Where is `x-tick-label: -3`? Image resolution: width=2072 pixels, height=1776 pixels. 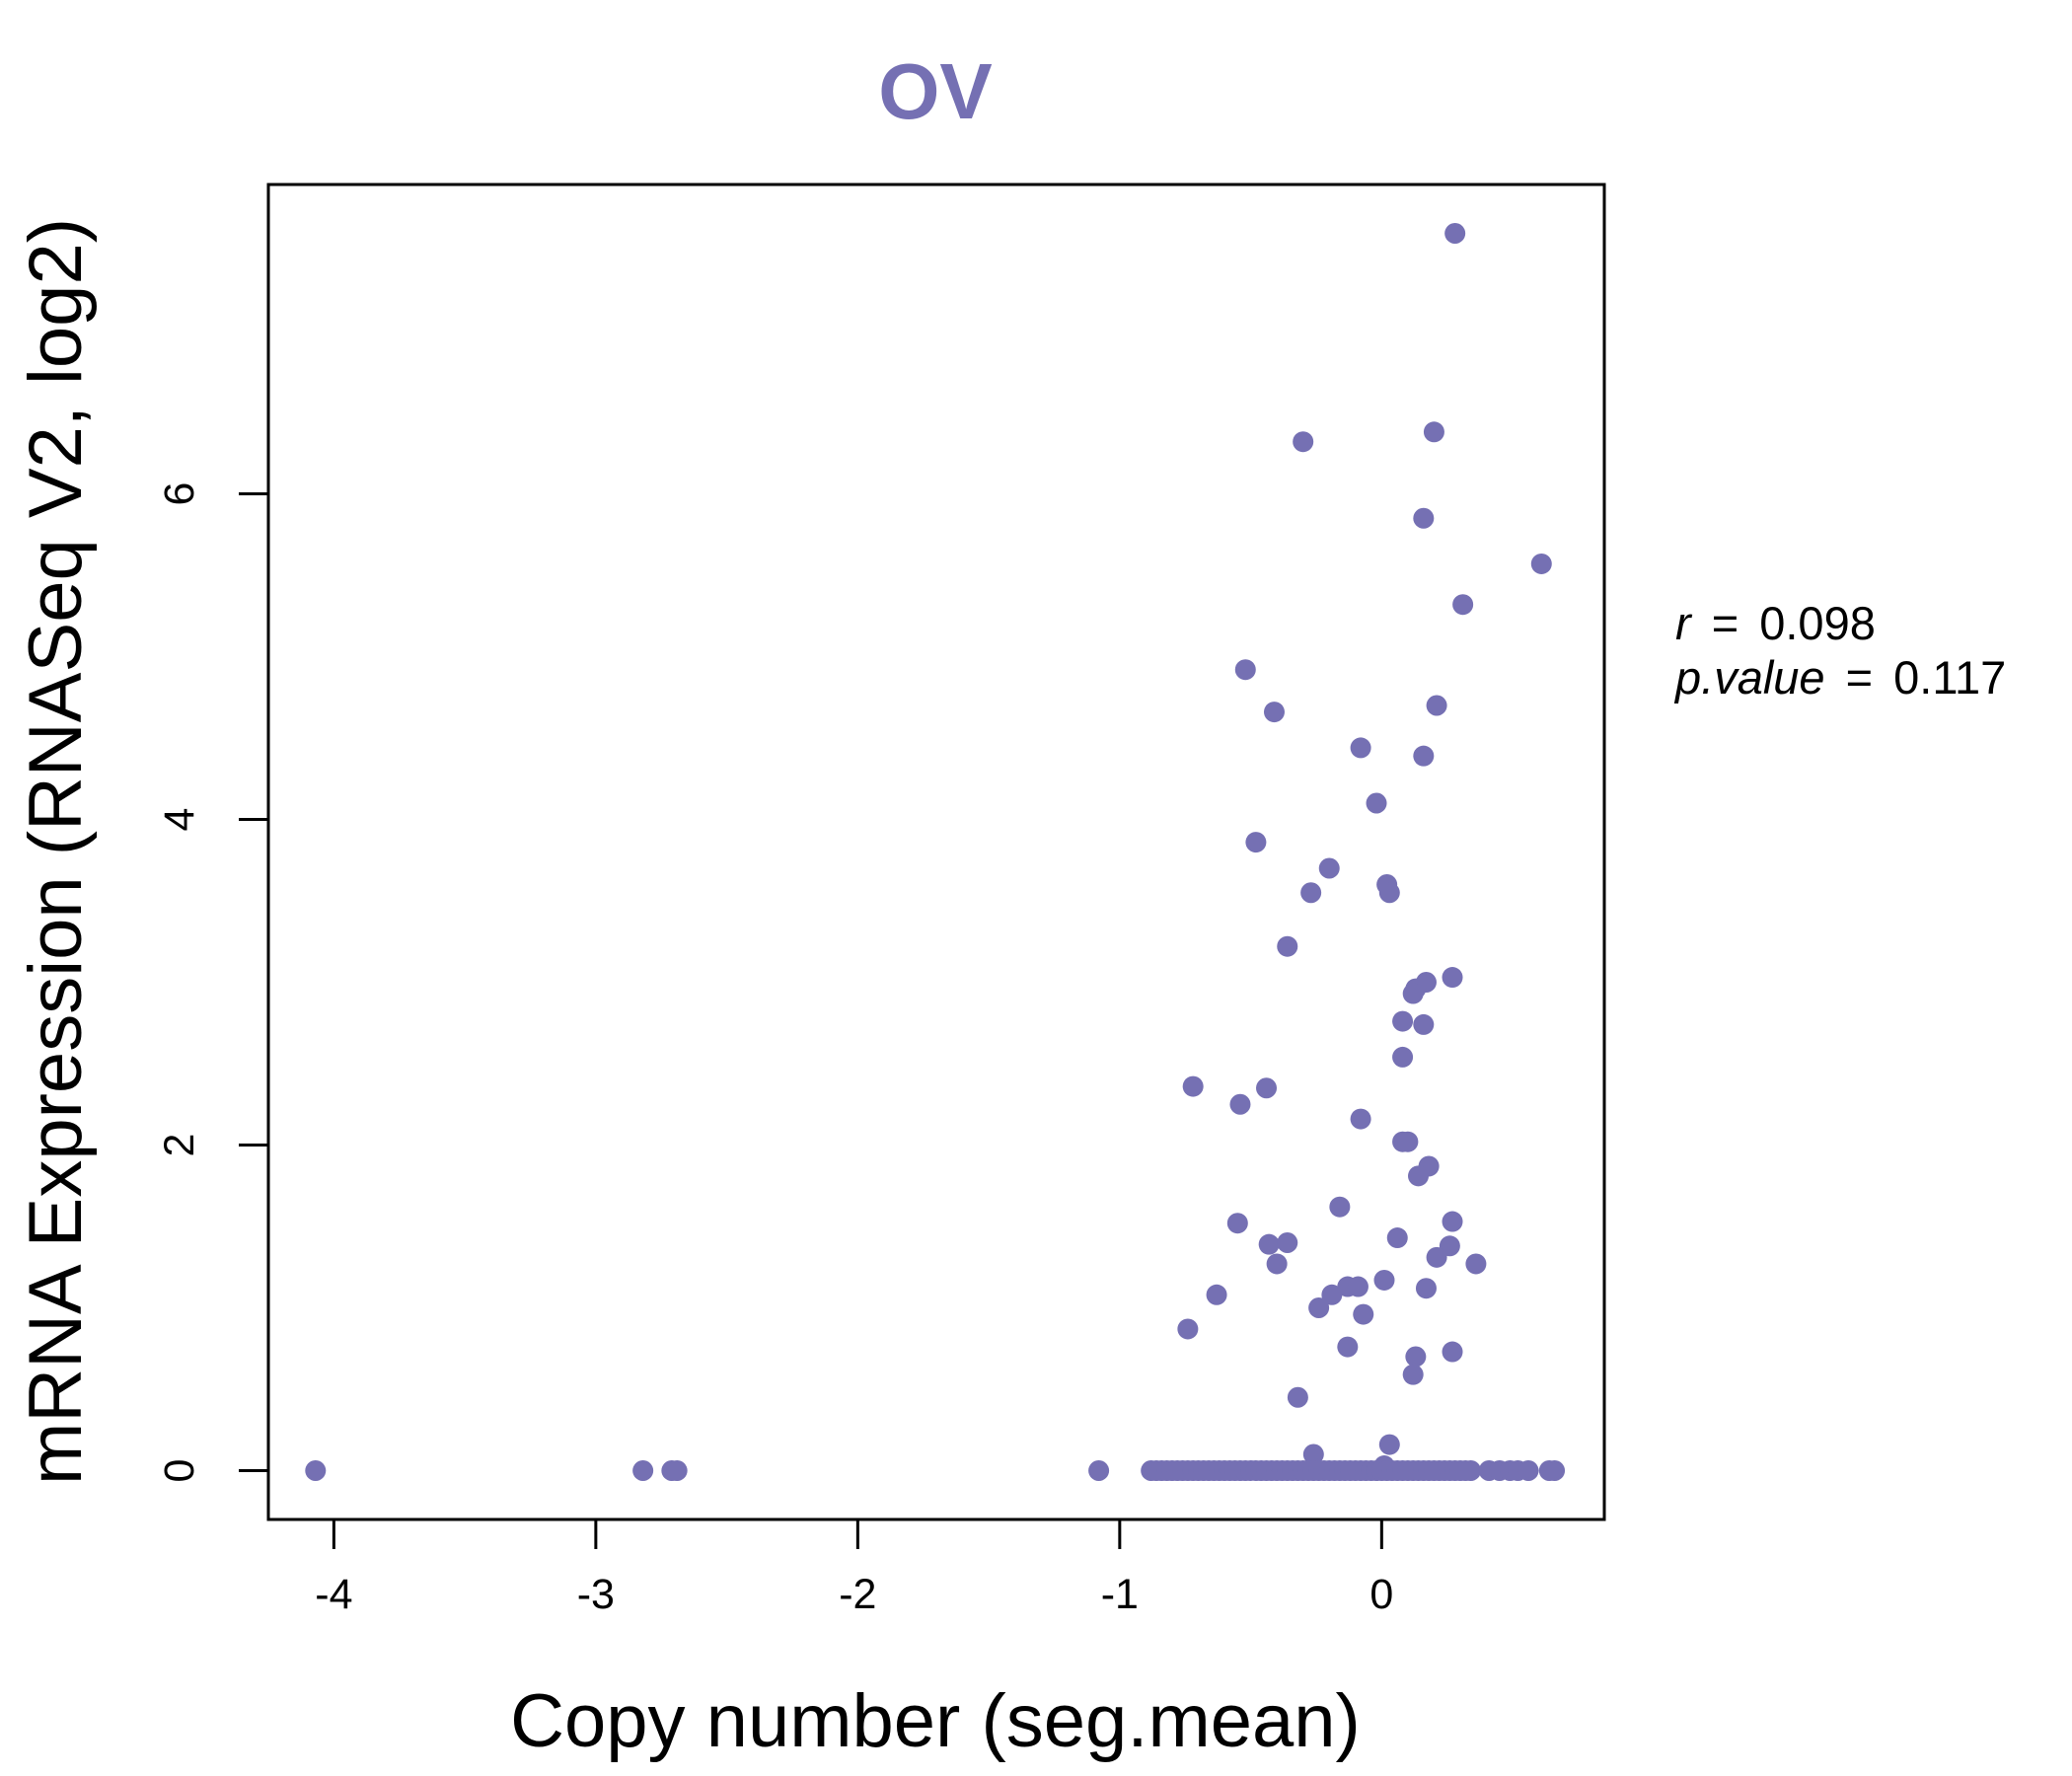 x-tick-label: -3 is located at coordinates (596, 1595).